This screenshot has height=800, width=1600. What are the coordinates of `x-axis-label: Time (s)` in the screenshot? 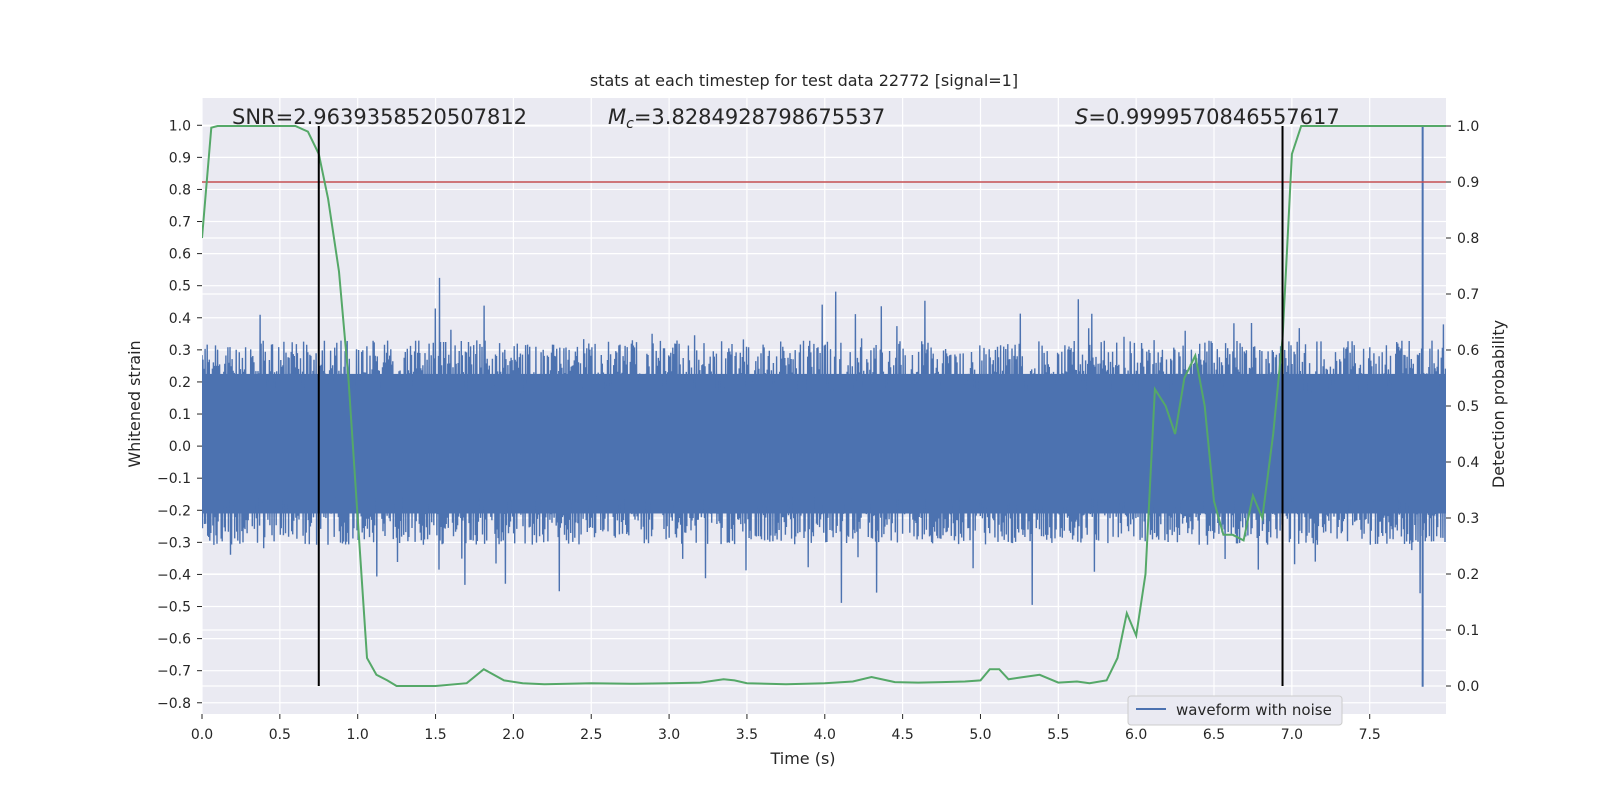 It's located at (802, 758).